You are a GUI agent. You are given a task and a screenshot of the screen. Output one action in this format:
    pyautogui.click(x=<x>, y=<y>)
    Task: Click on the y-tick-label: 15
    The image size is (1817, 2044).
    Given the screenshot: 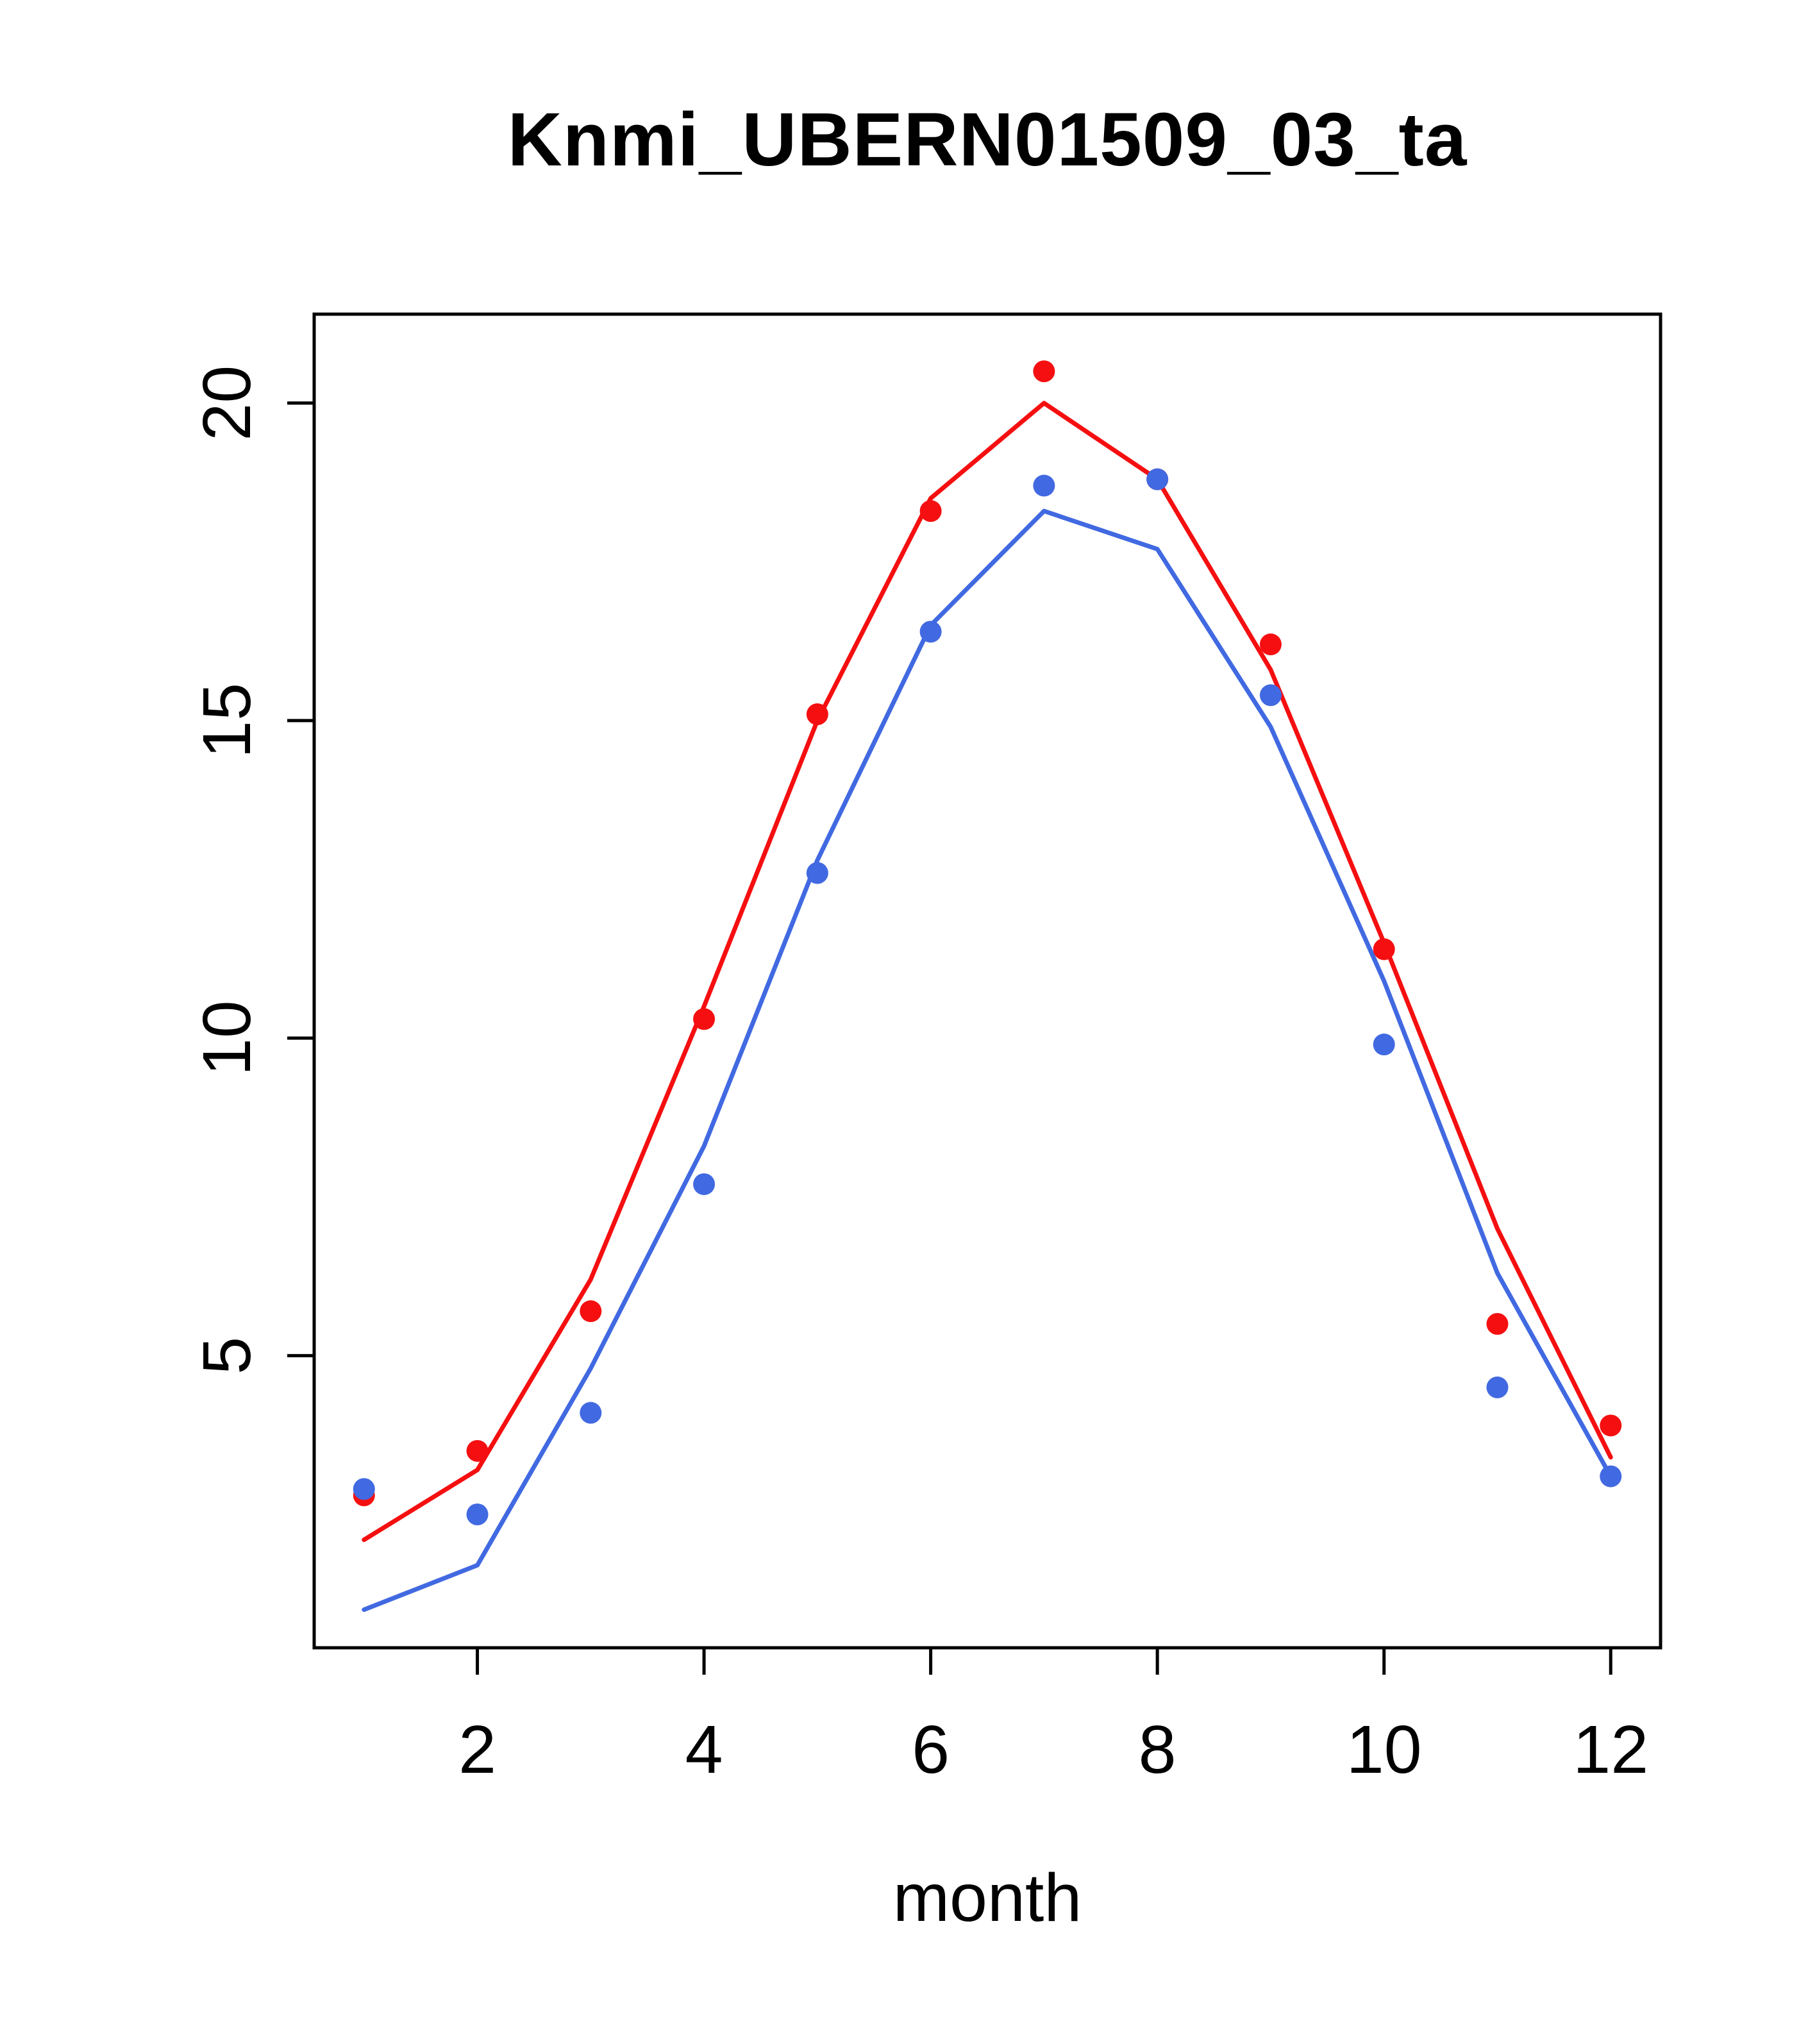 What is the action you would take?
    pyautogui.click(x=227, y=721)
    